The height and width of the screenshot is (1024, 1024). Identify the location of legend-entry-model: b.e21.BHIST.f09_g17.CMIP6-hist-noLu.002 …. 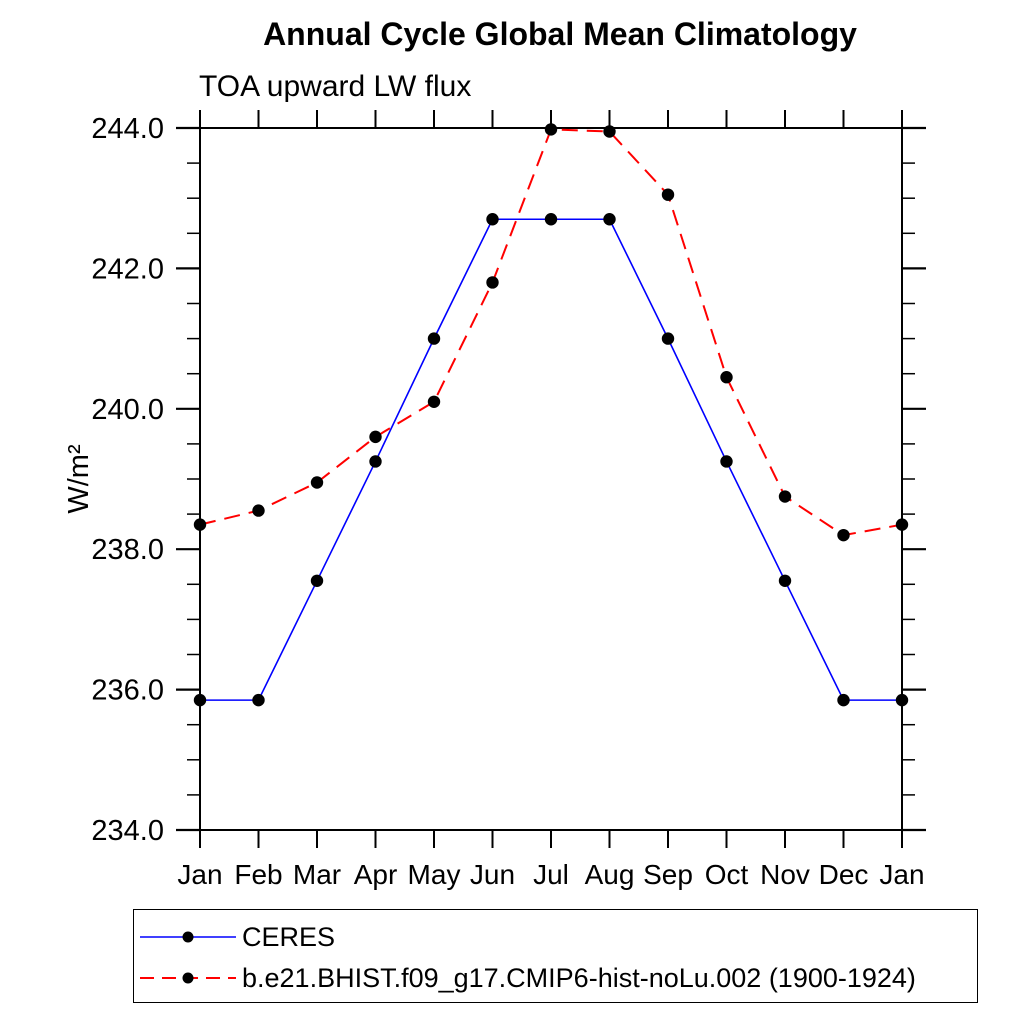
(527, 977).